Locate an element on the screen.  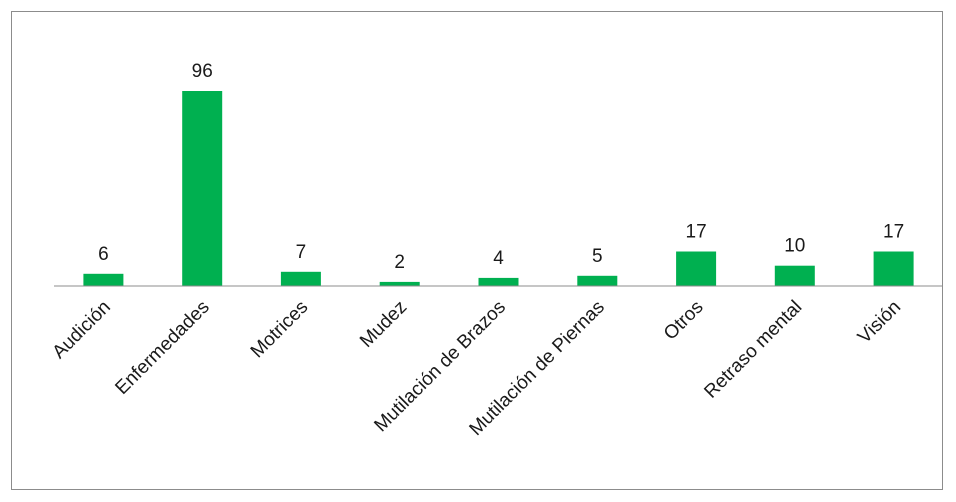
category-label: Visión is located at coordinates (879, 322).